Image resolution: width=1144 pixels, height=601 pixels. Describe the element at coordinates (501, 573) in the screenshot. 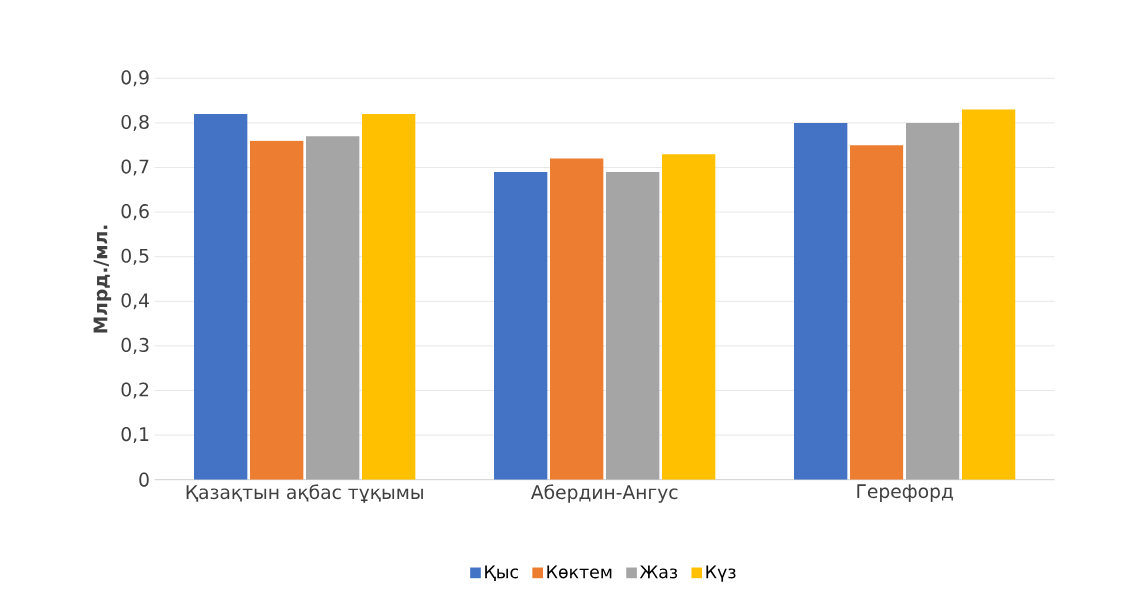

I see `legend-label: Қыс` at that location.